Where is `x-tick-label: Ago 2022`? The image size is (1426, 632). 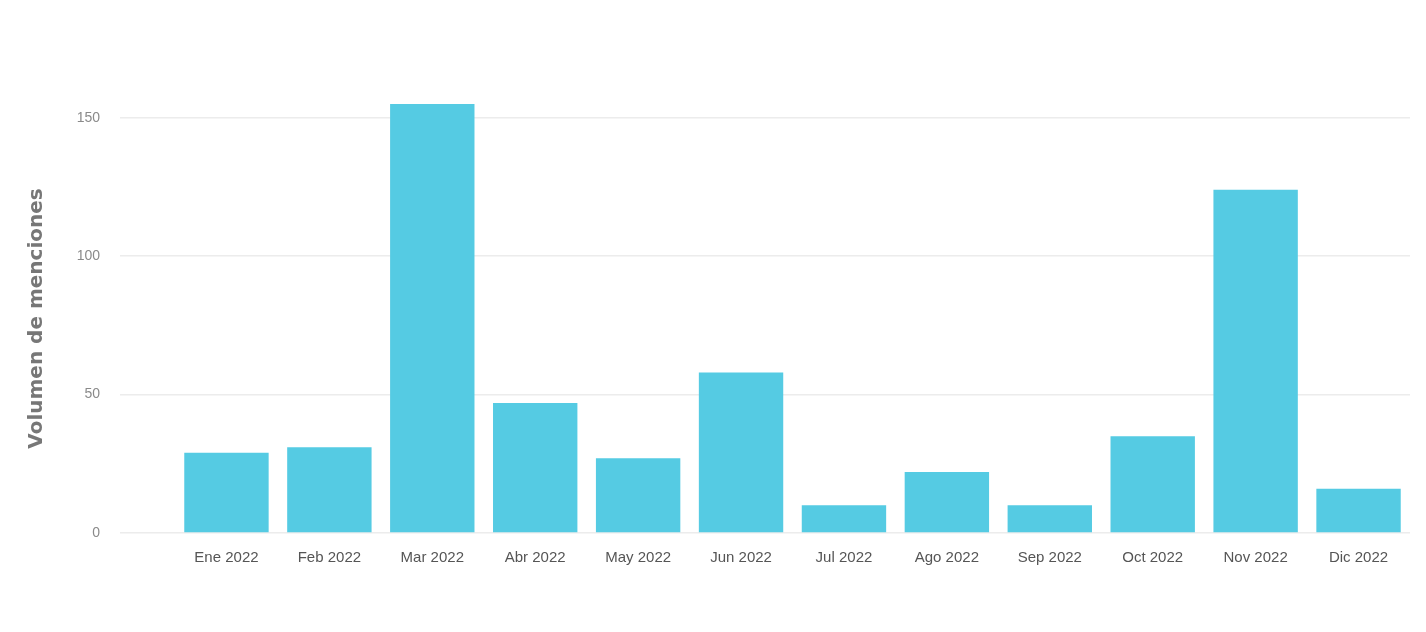
x-tick-label: Ago 2022 is located at coordinates (946, 557).